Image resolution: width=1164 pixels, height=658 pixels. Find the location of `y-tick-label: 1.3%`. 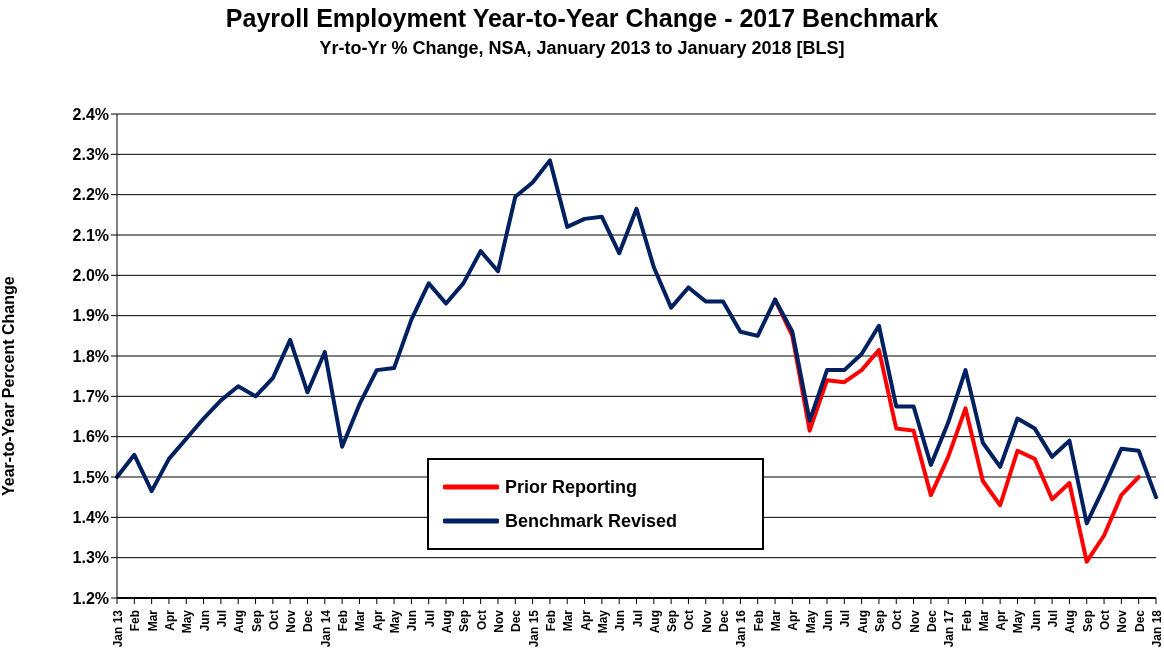

y-tick-label: 1.3% is located at coordinates (90, 558).